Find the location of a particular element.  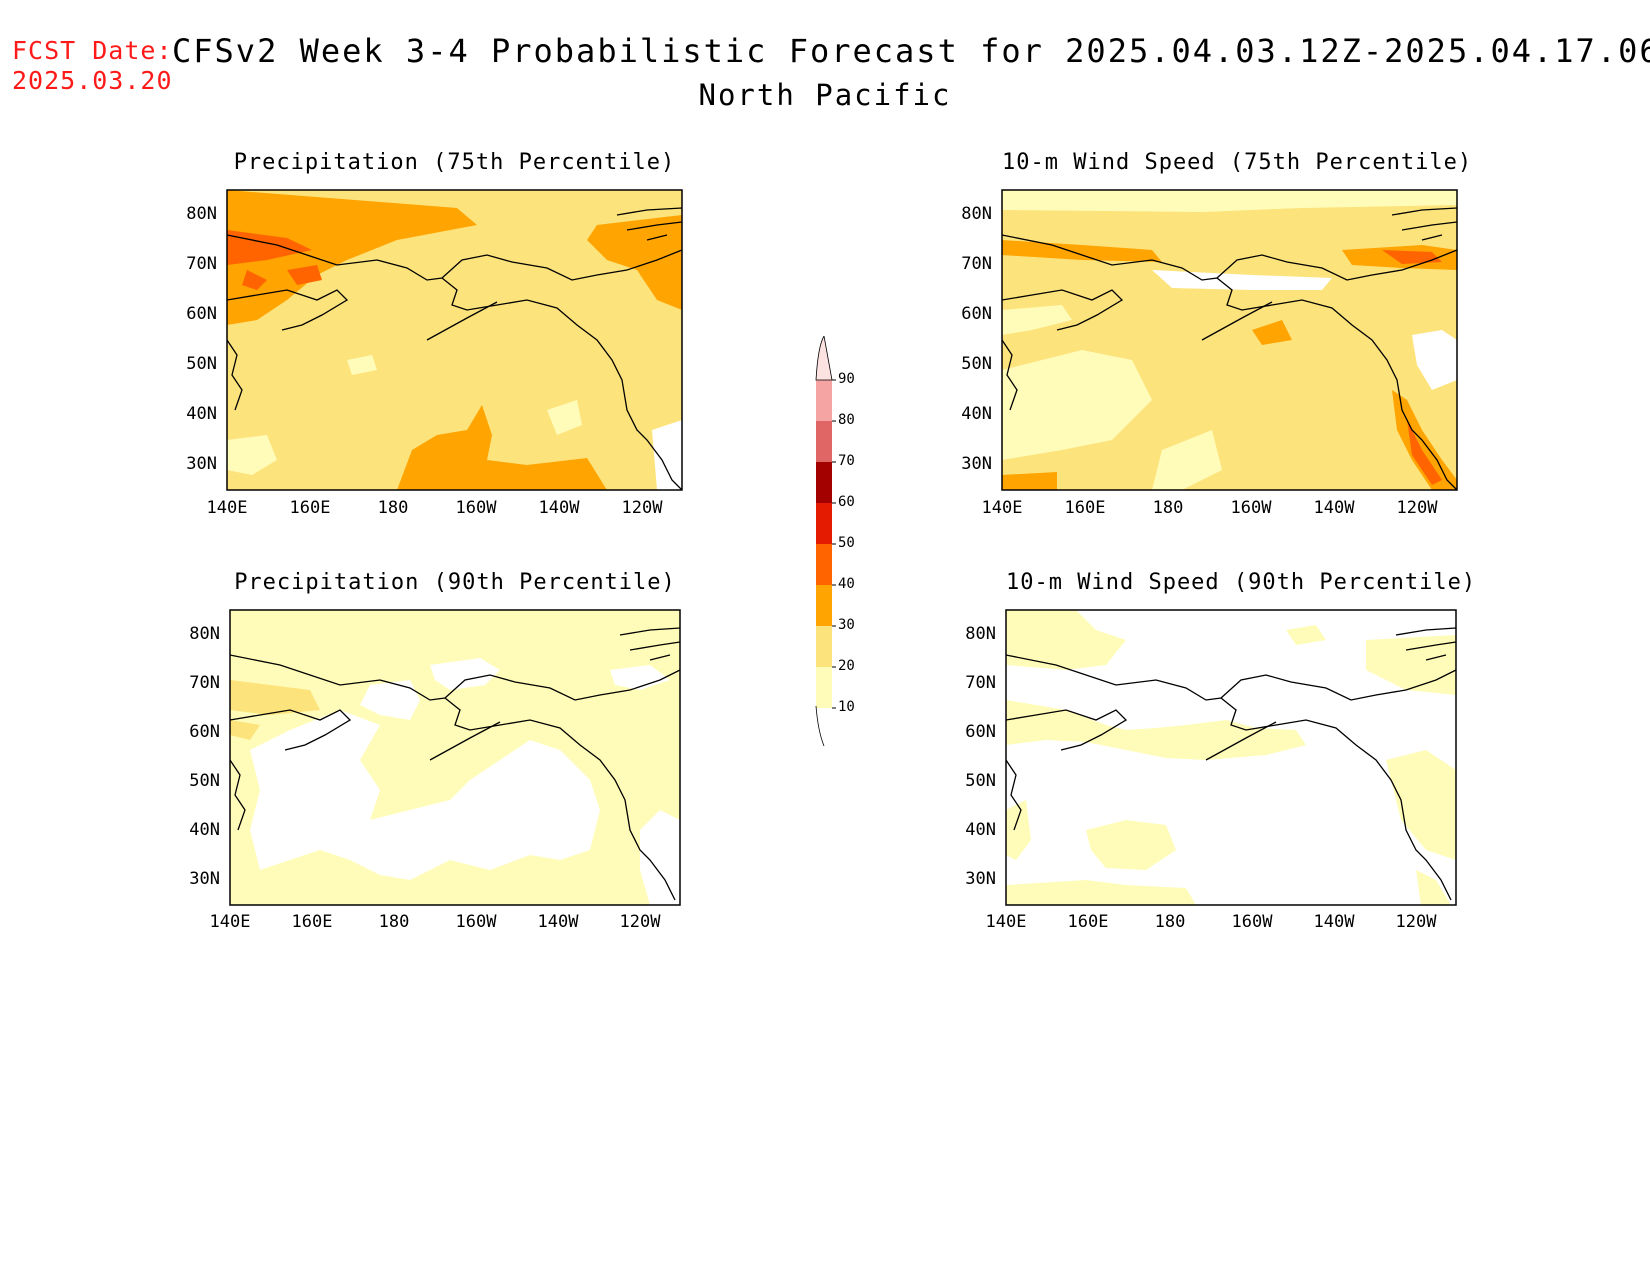

contour-10-s is located at coordinates (1187, 460).